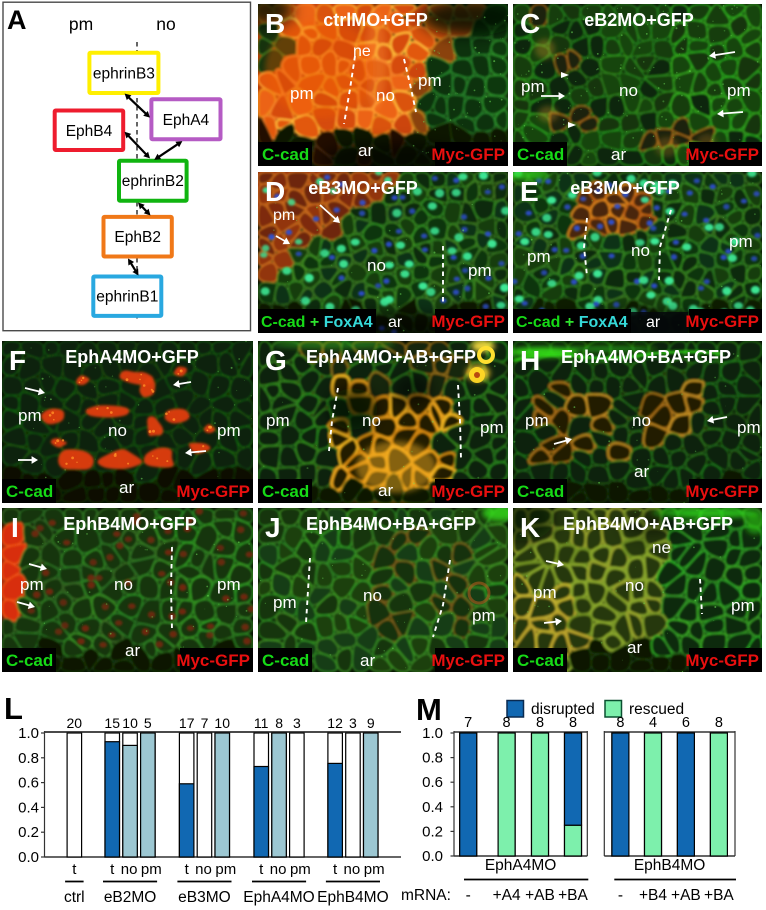  What do you see at coordinates (130, 897) in the screenshot?
I see `svg-text: eB2MO` at bounding box center [130, 897].